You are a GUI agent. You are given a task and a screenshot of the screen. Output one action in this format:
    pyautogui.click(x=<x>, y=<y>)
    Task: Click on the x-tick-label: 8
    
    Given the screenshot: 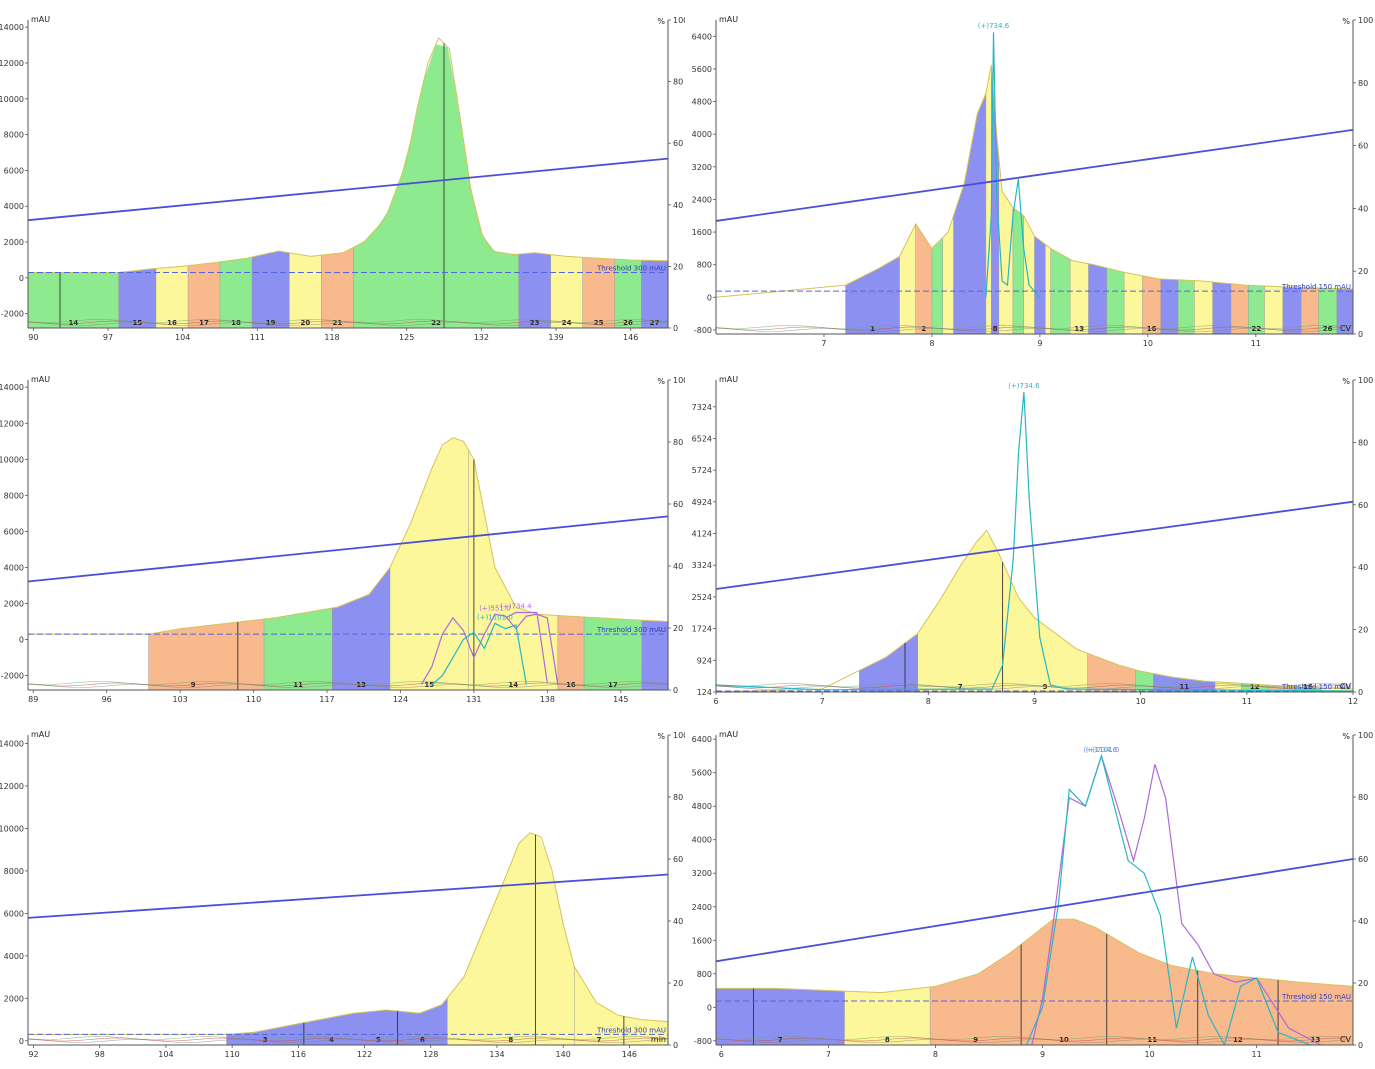 What is the action you would take?
    pyautogui.click(x=935, y=1054)
    